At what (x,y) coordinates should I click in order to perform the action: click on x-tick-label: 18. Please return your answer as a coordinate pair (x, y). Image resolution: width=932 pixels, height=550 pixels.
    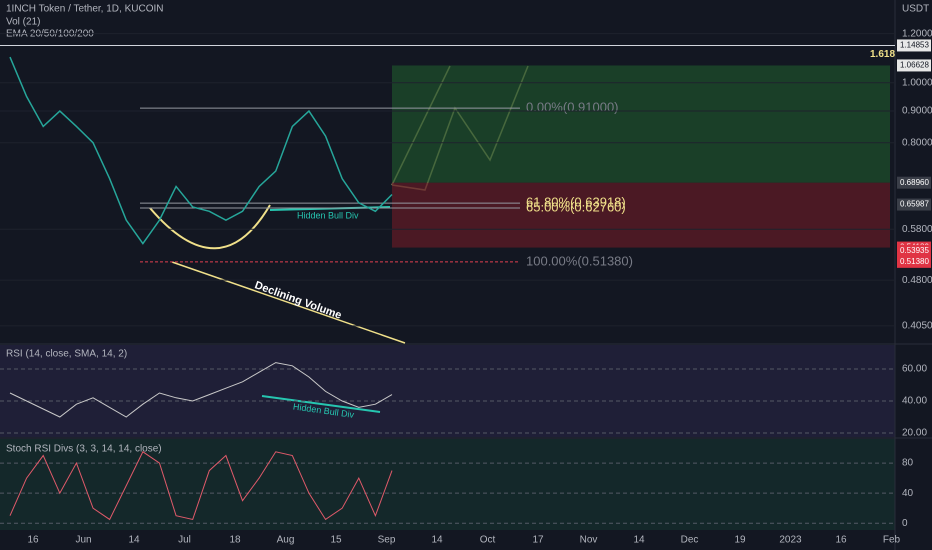
    Looking at the image, I should click on (235, 540).